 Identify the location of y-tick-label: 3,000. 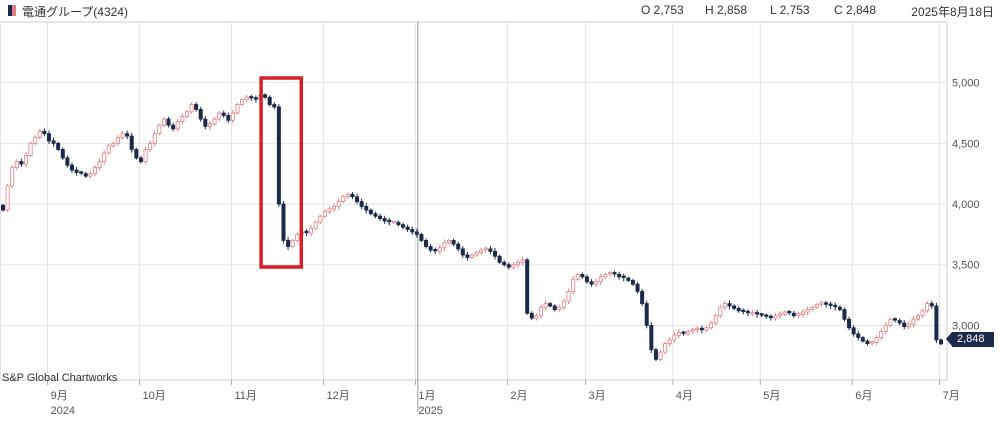
(966, 326).